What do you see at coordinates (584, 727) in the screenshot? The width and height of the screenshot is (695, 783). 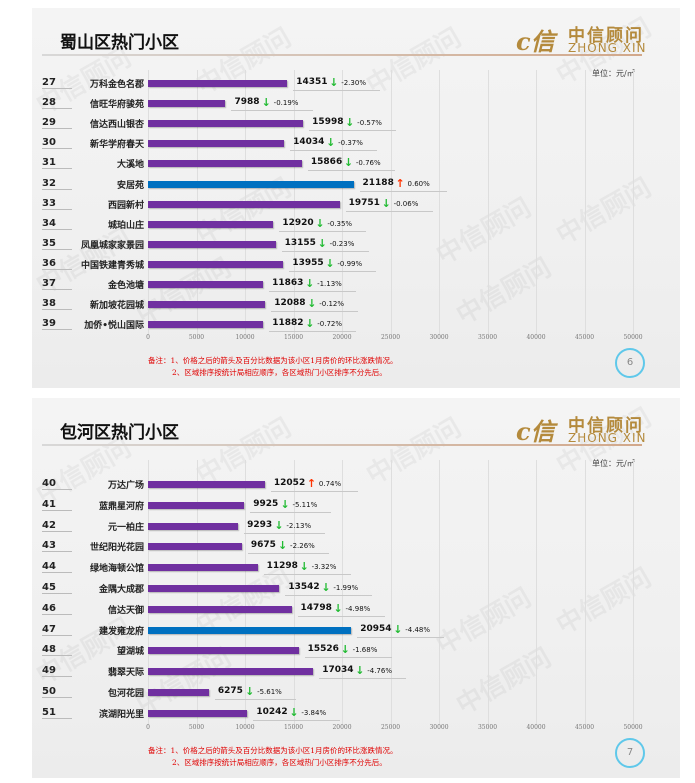 I see `x-tick-label: 45000` at bounding box center [584, 727].